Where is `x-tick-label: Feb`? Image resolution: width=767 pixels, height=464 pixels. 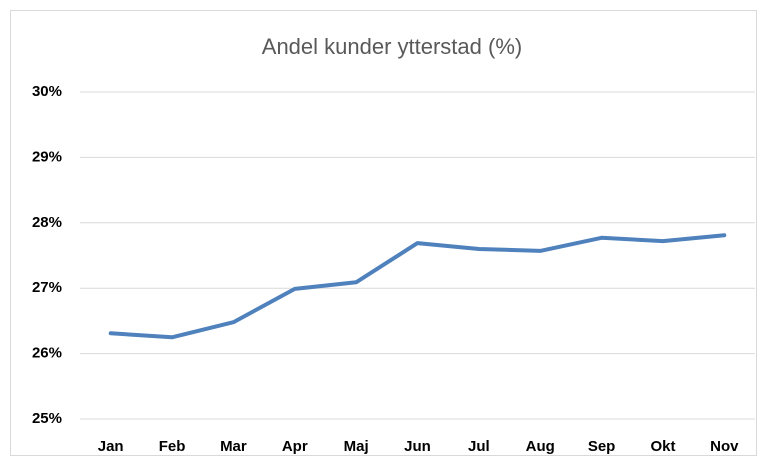
x-tick-label: Feb is located at coordinates (172, 446).